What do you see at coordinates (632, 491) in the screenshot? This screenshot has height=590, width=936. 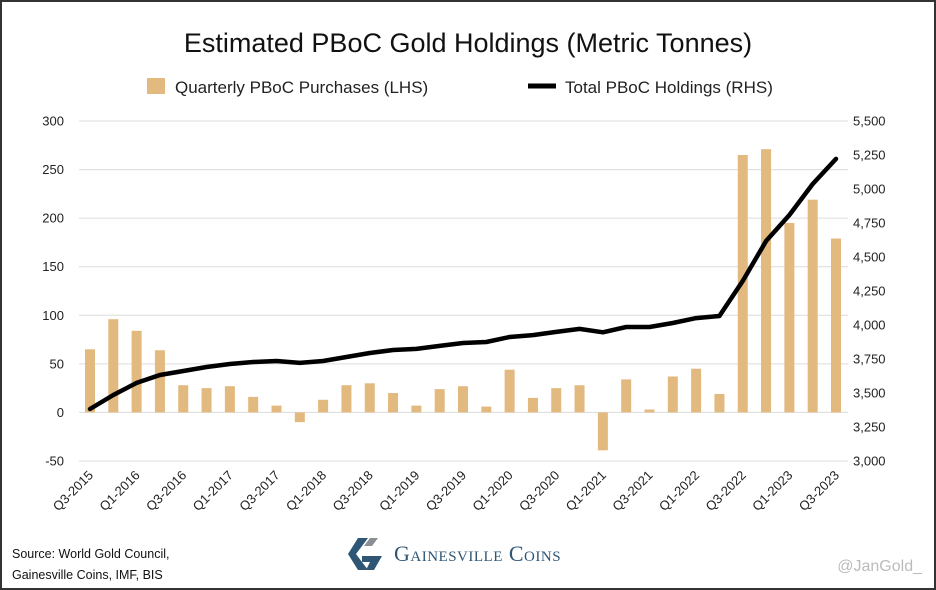 I see `x-tick-label: Q3-2021` at bounding box center [632, 491].